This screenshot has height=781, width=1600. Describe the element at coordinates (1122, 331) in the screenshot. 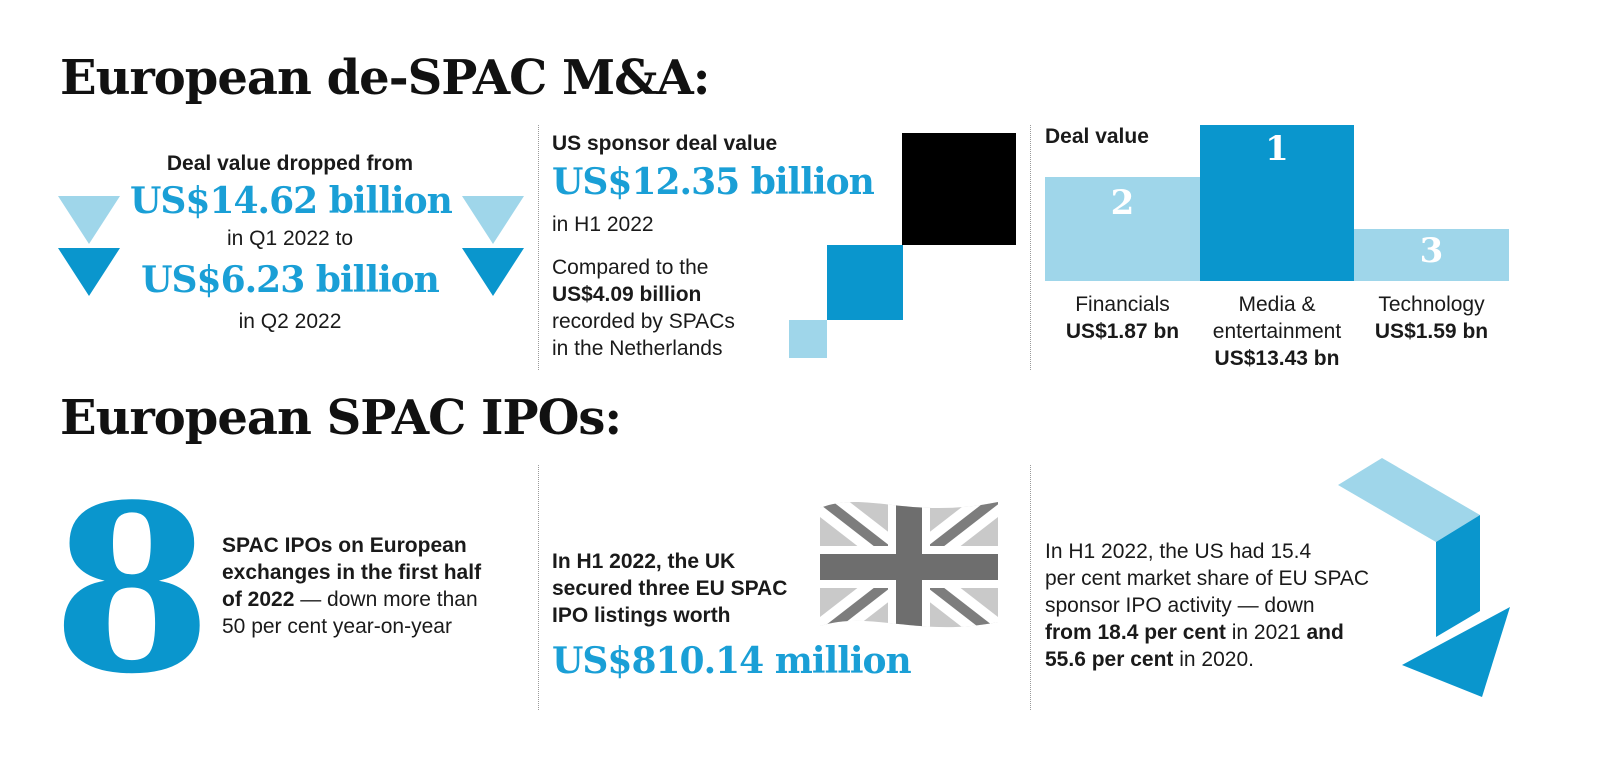

I see `sector-value: US$1.87 bn` at that location.